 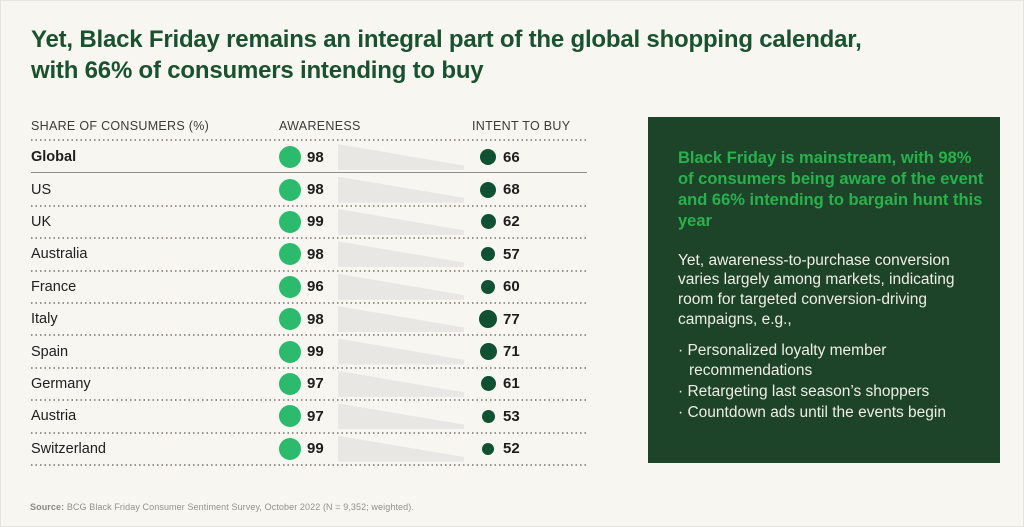 What do you see at coordinates (54, 286) in the screenshot?
I see `country-label: France` at bounding box center [54, 286].